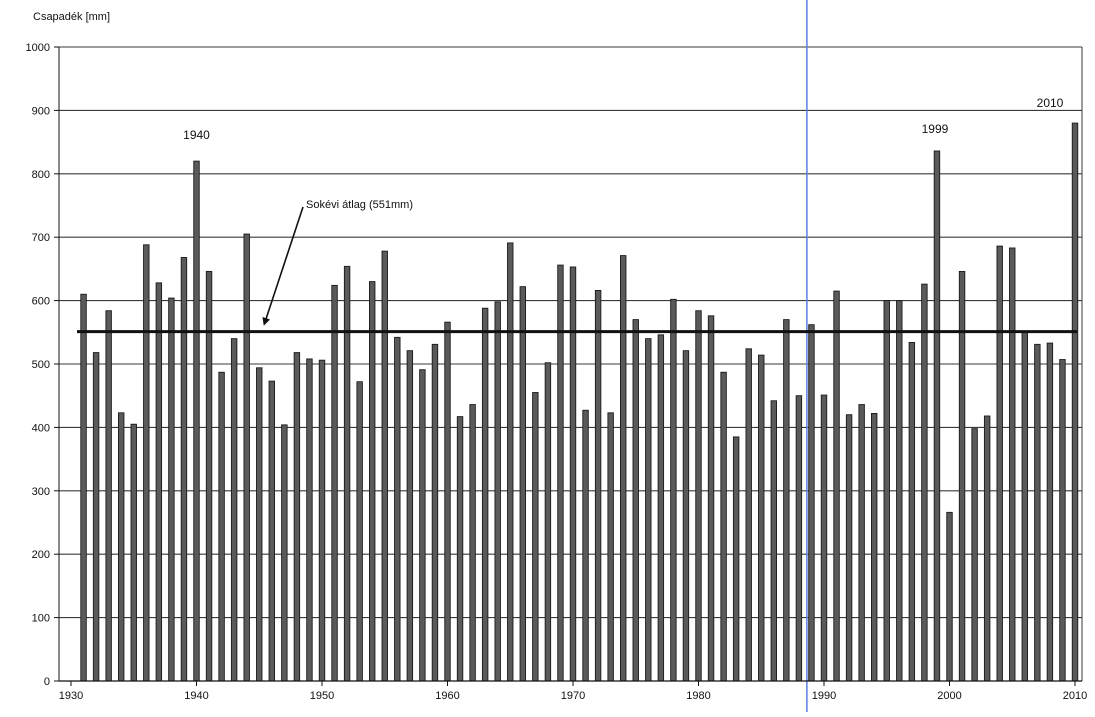  What do you see at coordinates (347, 473) in the screenshot?
I see `bar-1952` at bounding box center [347, 473].